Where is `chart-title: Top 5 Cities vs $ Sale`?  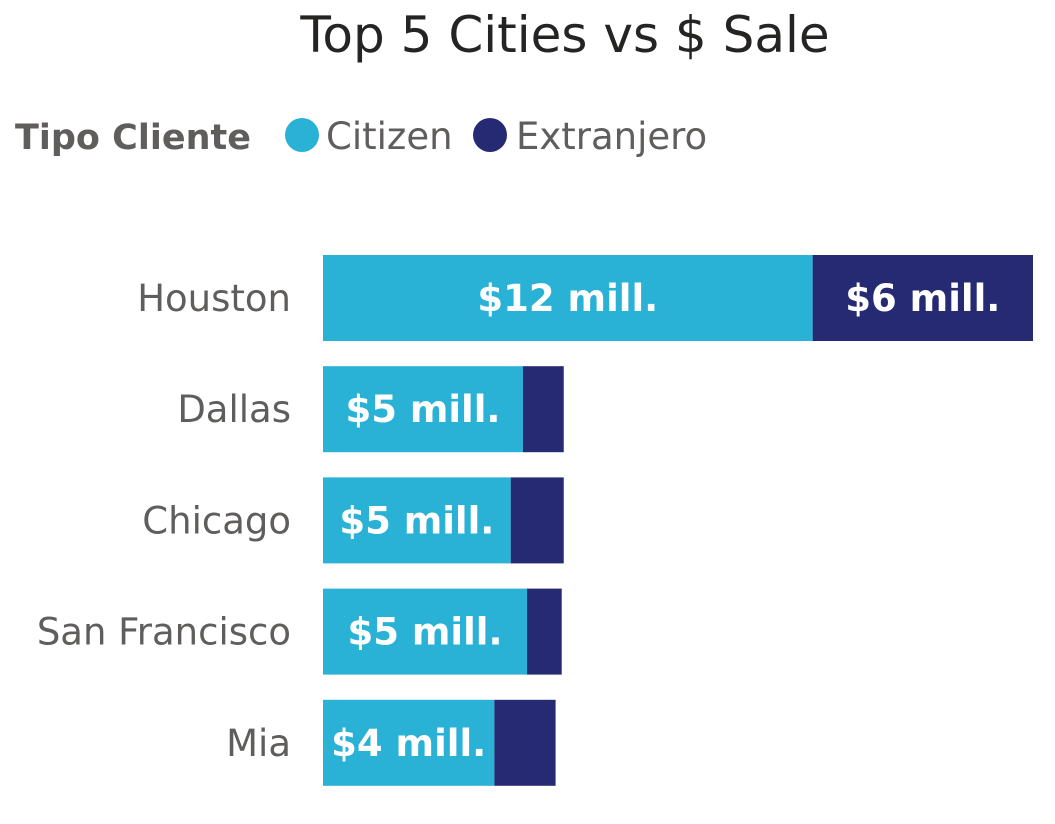
chart-title: Top 5 Cities vs $ Sale is located at coordinates (564, 35).